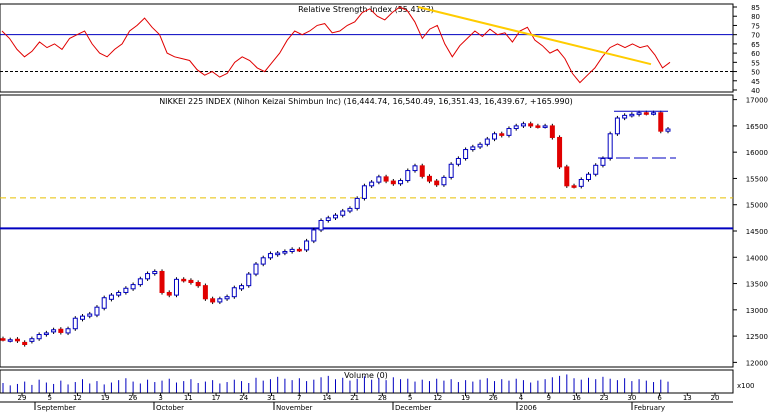 The width and height of the screenshot is (770, 412). I want to click on price-tick-label: 14500, so click(757, 232).